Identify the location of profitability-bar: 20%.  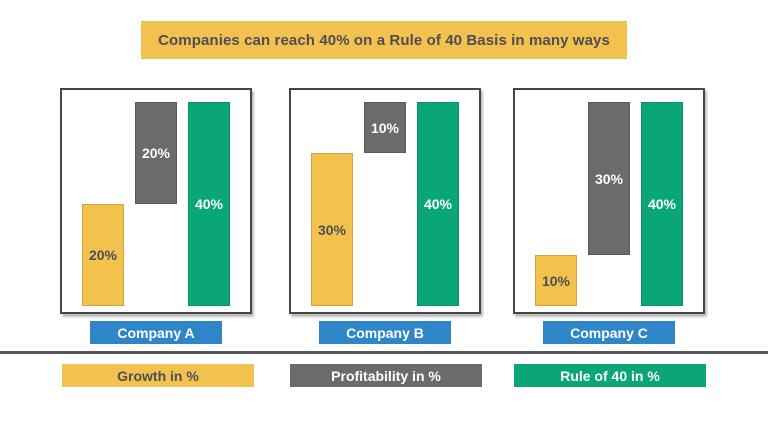
(156, 153).